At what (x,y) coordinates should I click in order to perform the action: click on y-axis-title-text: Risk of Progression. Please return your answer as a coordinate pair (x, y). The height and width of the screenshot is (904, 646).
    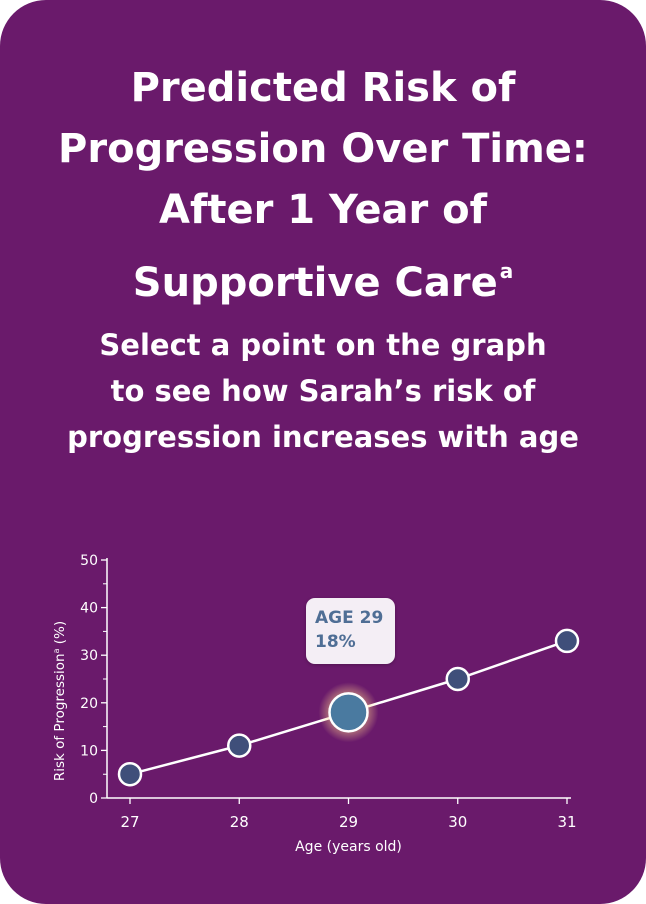
    Looking at the image, I should click on (60, 717).